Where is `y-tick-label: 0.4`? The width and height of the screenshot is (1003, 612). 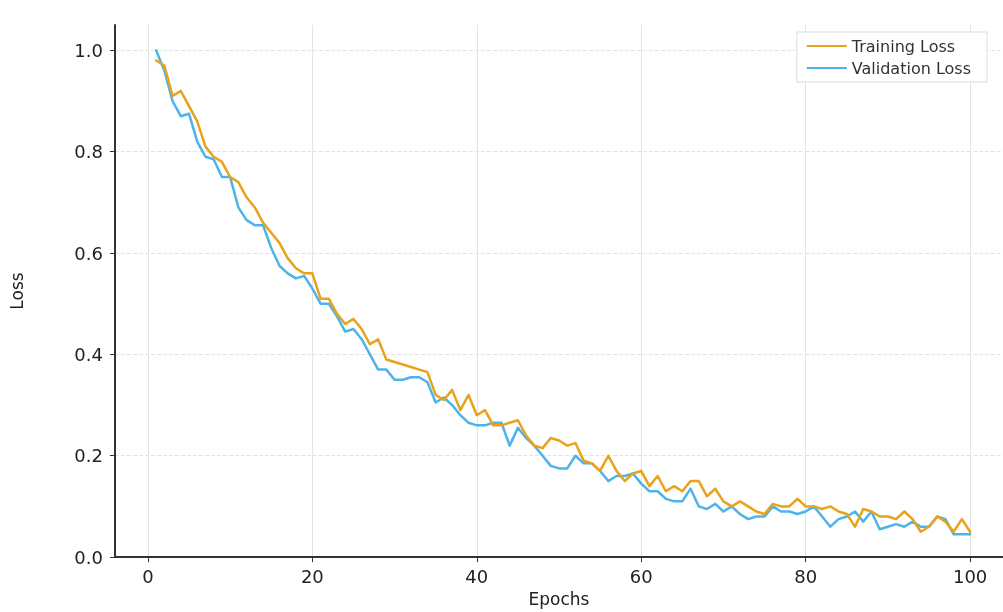 y-tick-label: 0.4 is located at coordinates (88, 354).